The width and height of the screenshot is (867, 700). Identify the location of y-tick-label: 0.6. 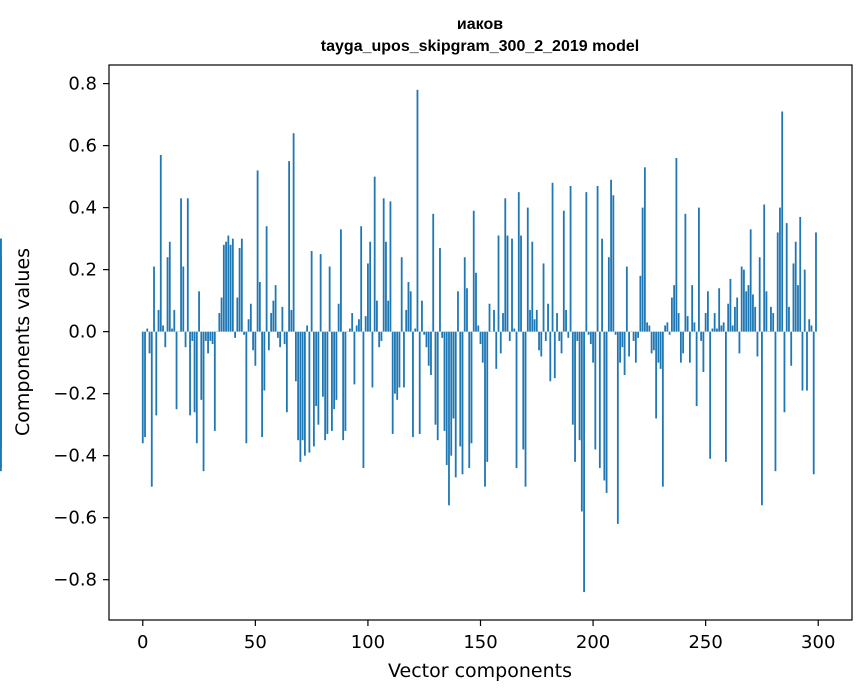
(82, 146).